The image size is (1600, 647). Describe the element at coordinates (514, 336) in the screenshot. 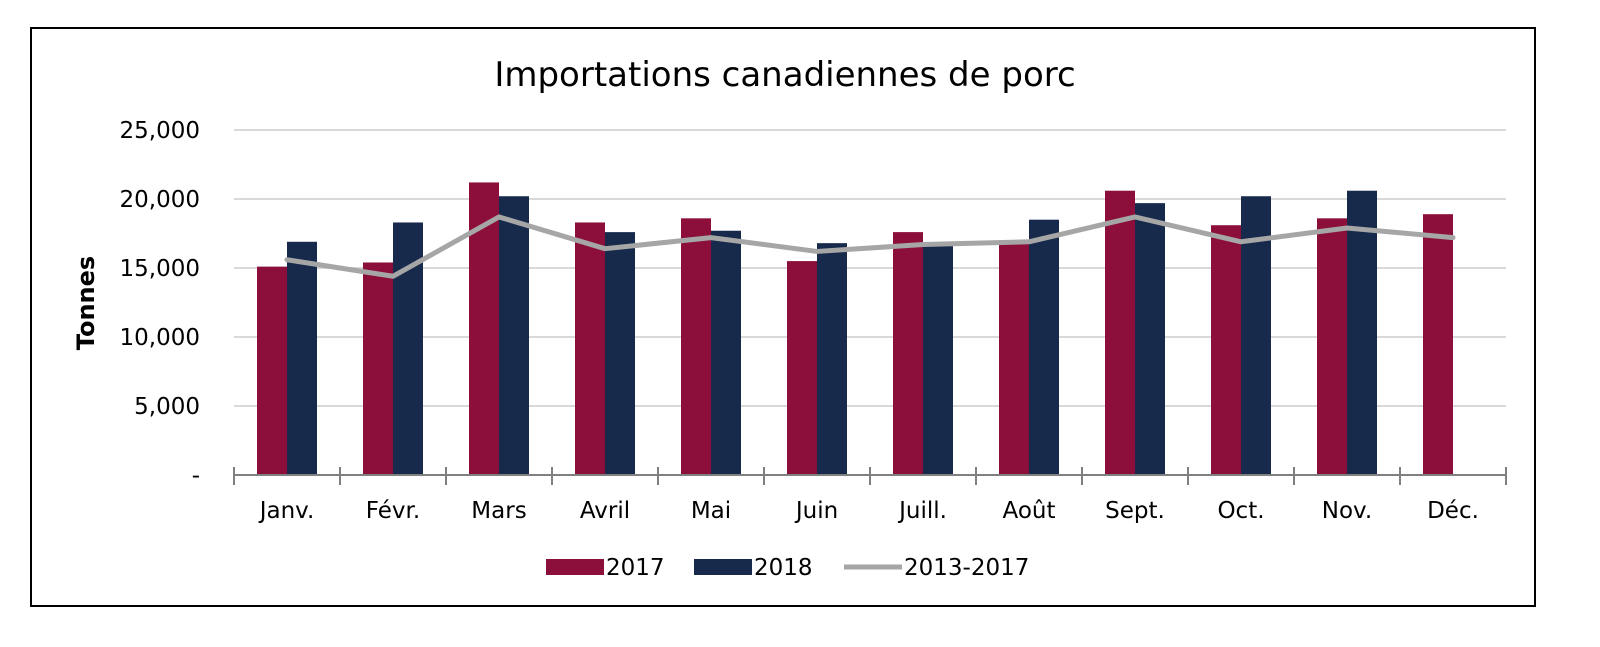

I see `bar-2018-Mars` at that location.